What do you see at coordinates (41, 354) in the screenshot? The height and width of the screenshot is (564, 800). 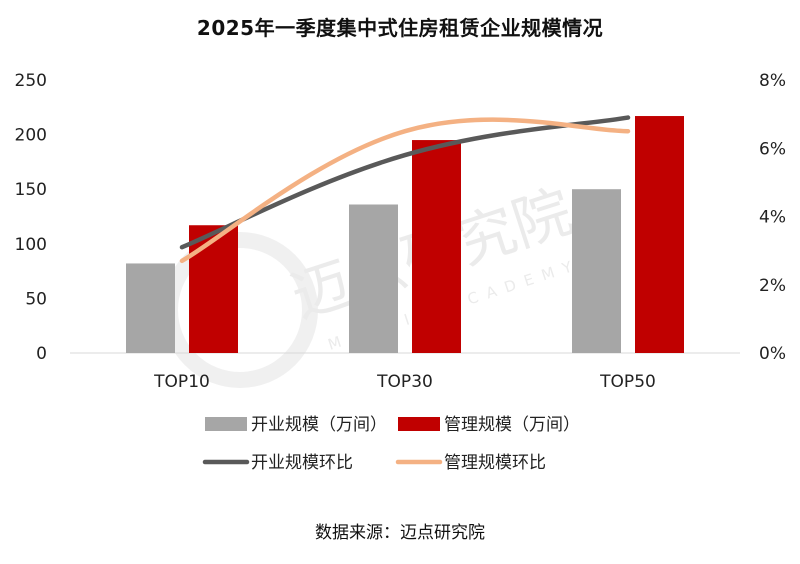 I see `y-left-tick-label: 0` at bounding box center [41, 354].